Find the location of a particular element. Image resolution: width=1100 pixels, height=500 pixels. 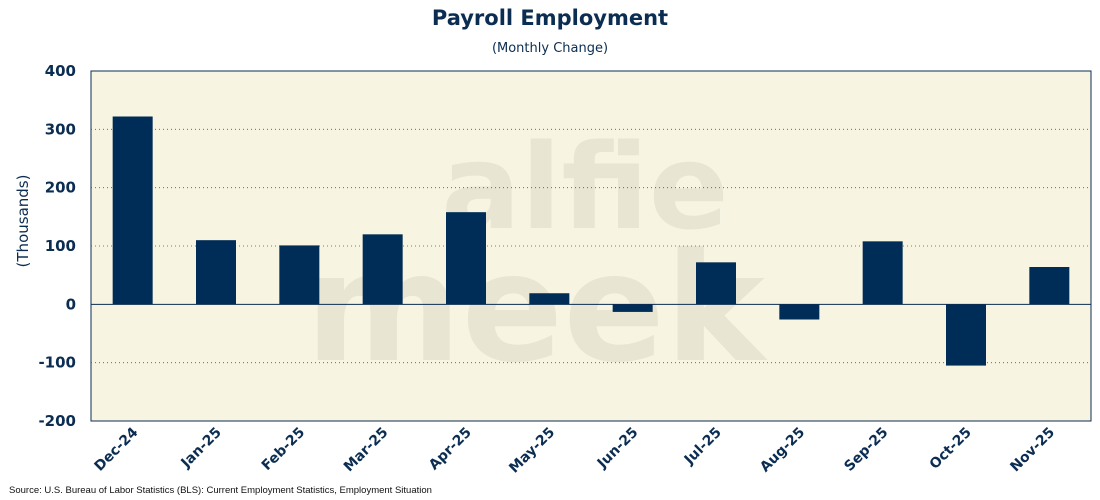

y-tick-label: 0 is located at coordinates (71, 304).